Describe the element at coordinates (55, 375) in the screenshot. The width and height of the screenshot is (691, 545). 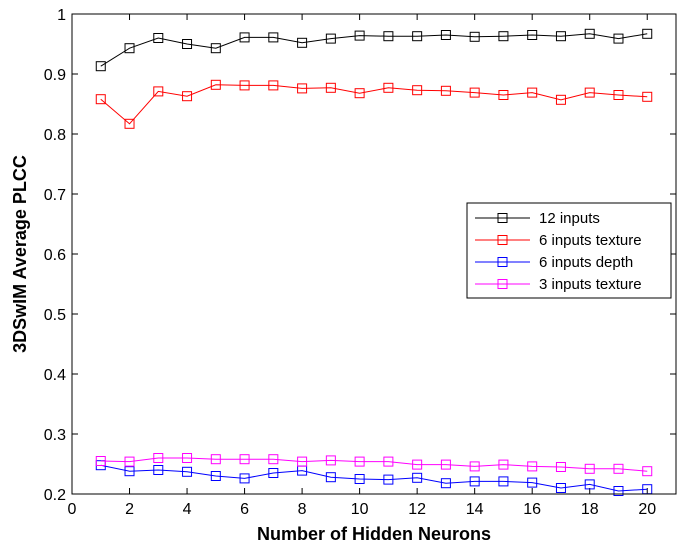
I see `y-tick-label: 0.4` at that location.